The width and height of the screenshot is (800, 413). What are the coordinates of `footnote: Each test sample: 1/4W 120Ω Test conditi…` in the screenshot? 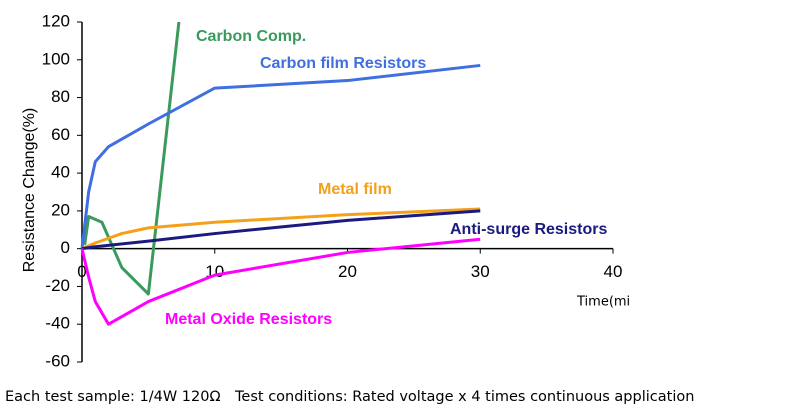 It's located at (349, 397).